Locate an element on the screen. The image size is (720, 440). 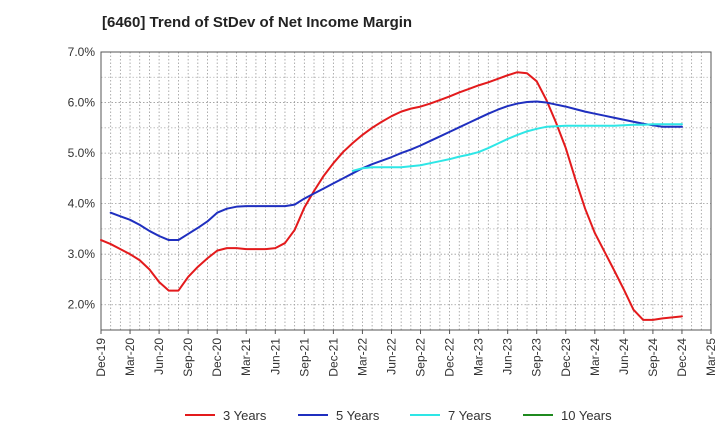
x-tick-label: Mar-20 is located at coordinates (130, 357).